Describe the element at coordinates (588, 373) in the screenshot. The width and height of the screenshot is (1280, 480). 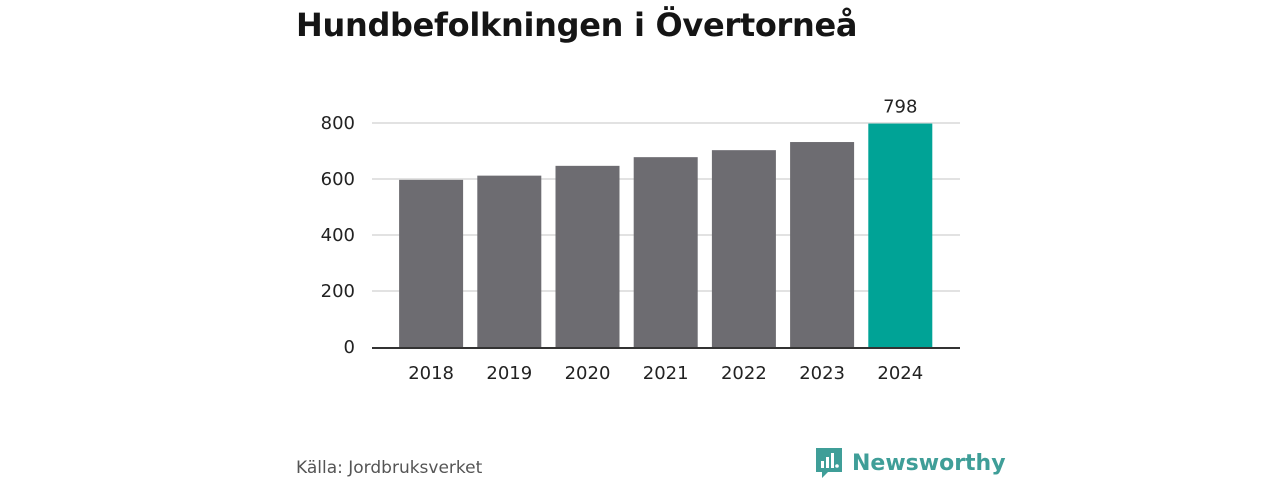
I see `x-tick-label: 2020` at that location.